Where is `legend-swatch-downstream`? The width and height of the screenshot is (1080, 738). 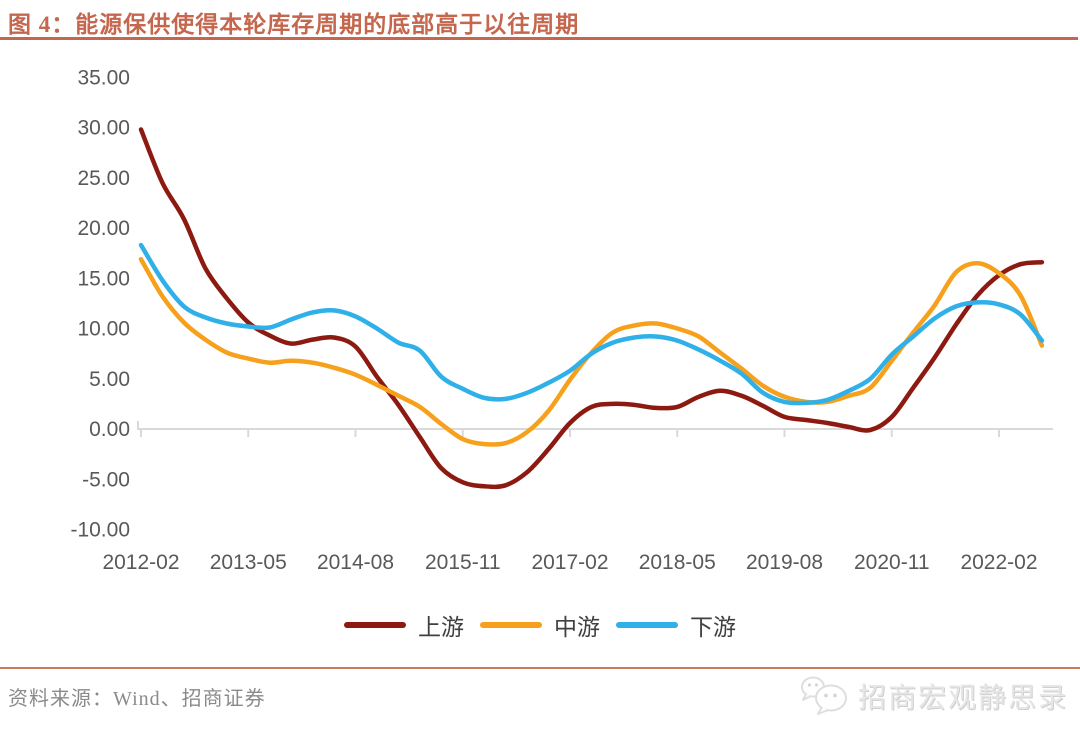
legend-swatch-downstream is located at coordinates (647, 625).